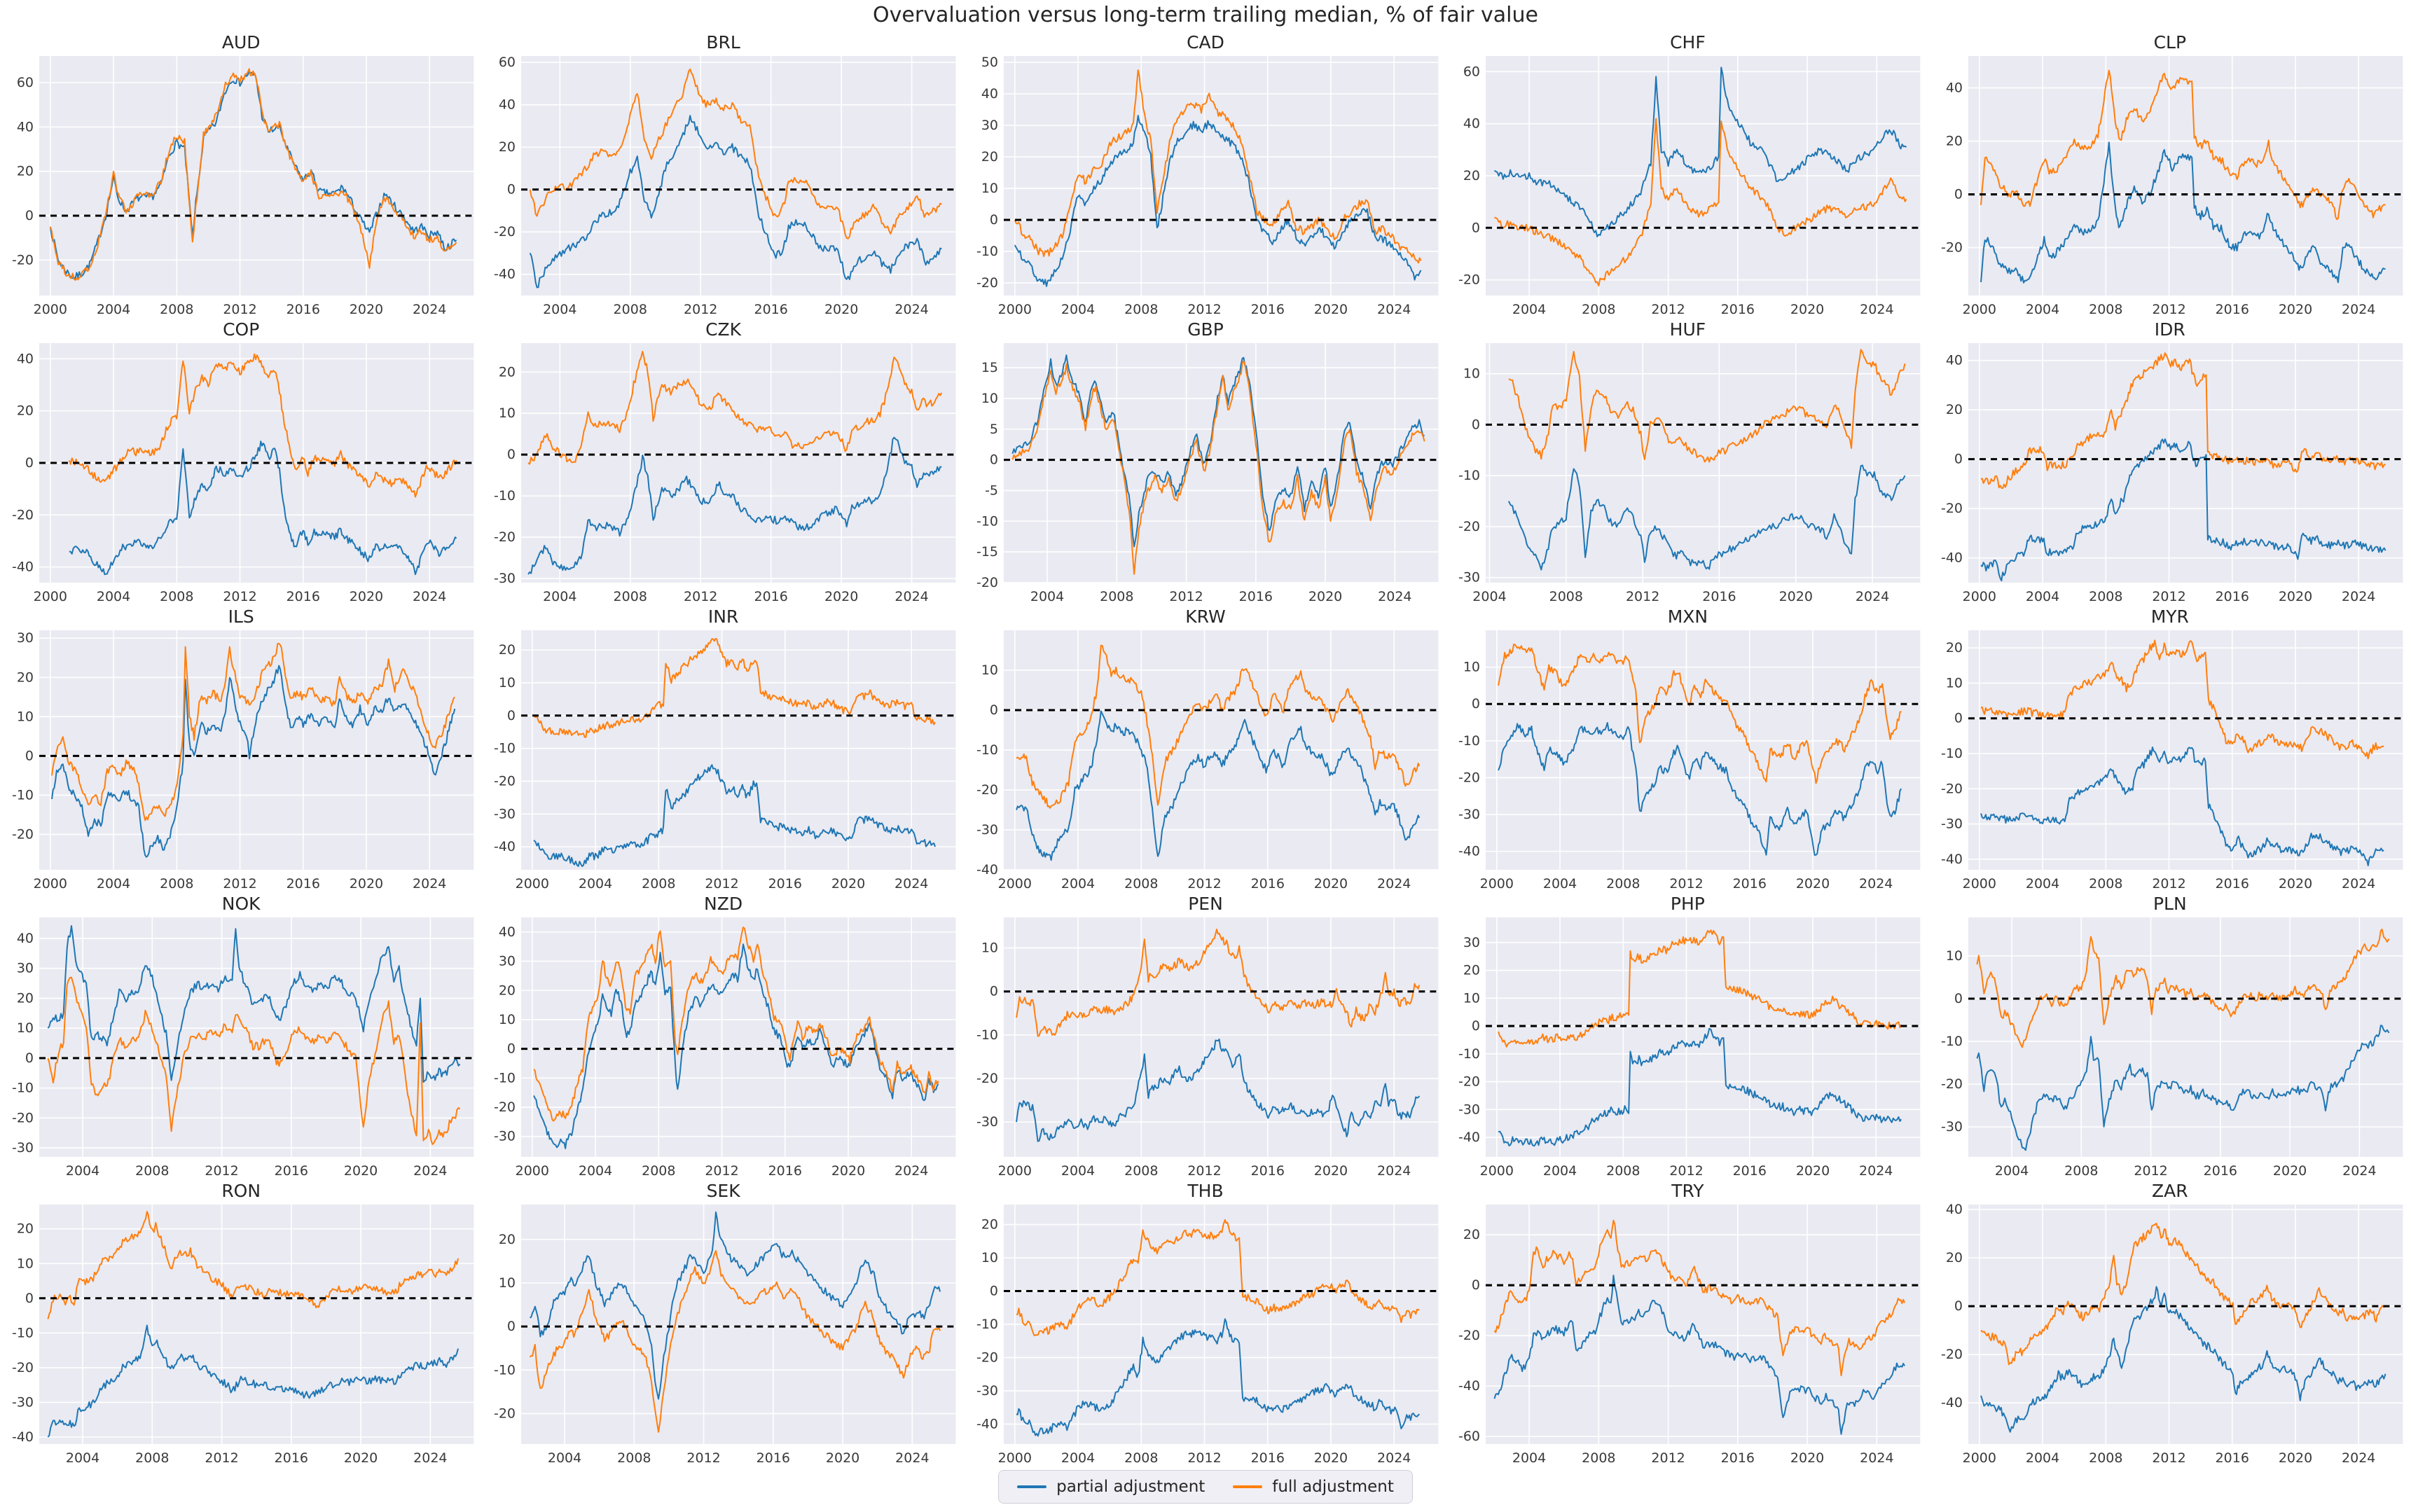  What do you see at coordinates (1131, 1487) in the screenshot?
I see `legend-label-partial: partial adjustment` at bounding box center [1131, 1487].